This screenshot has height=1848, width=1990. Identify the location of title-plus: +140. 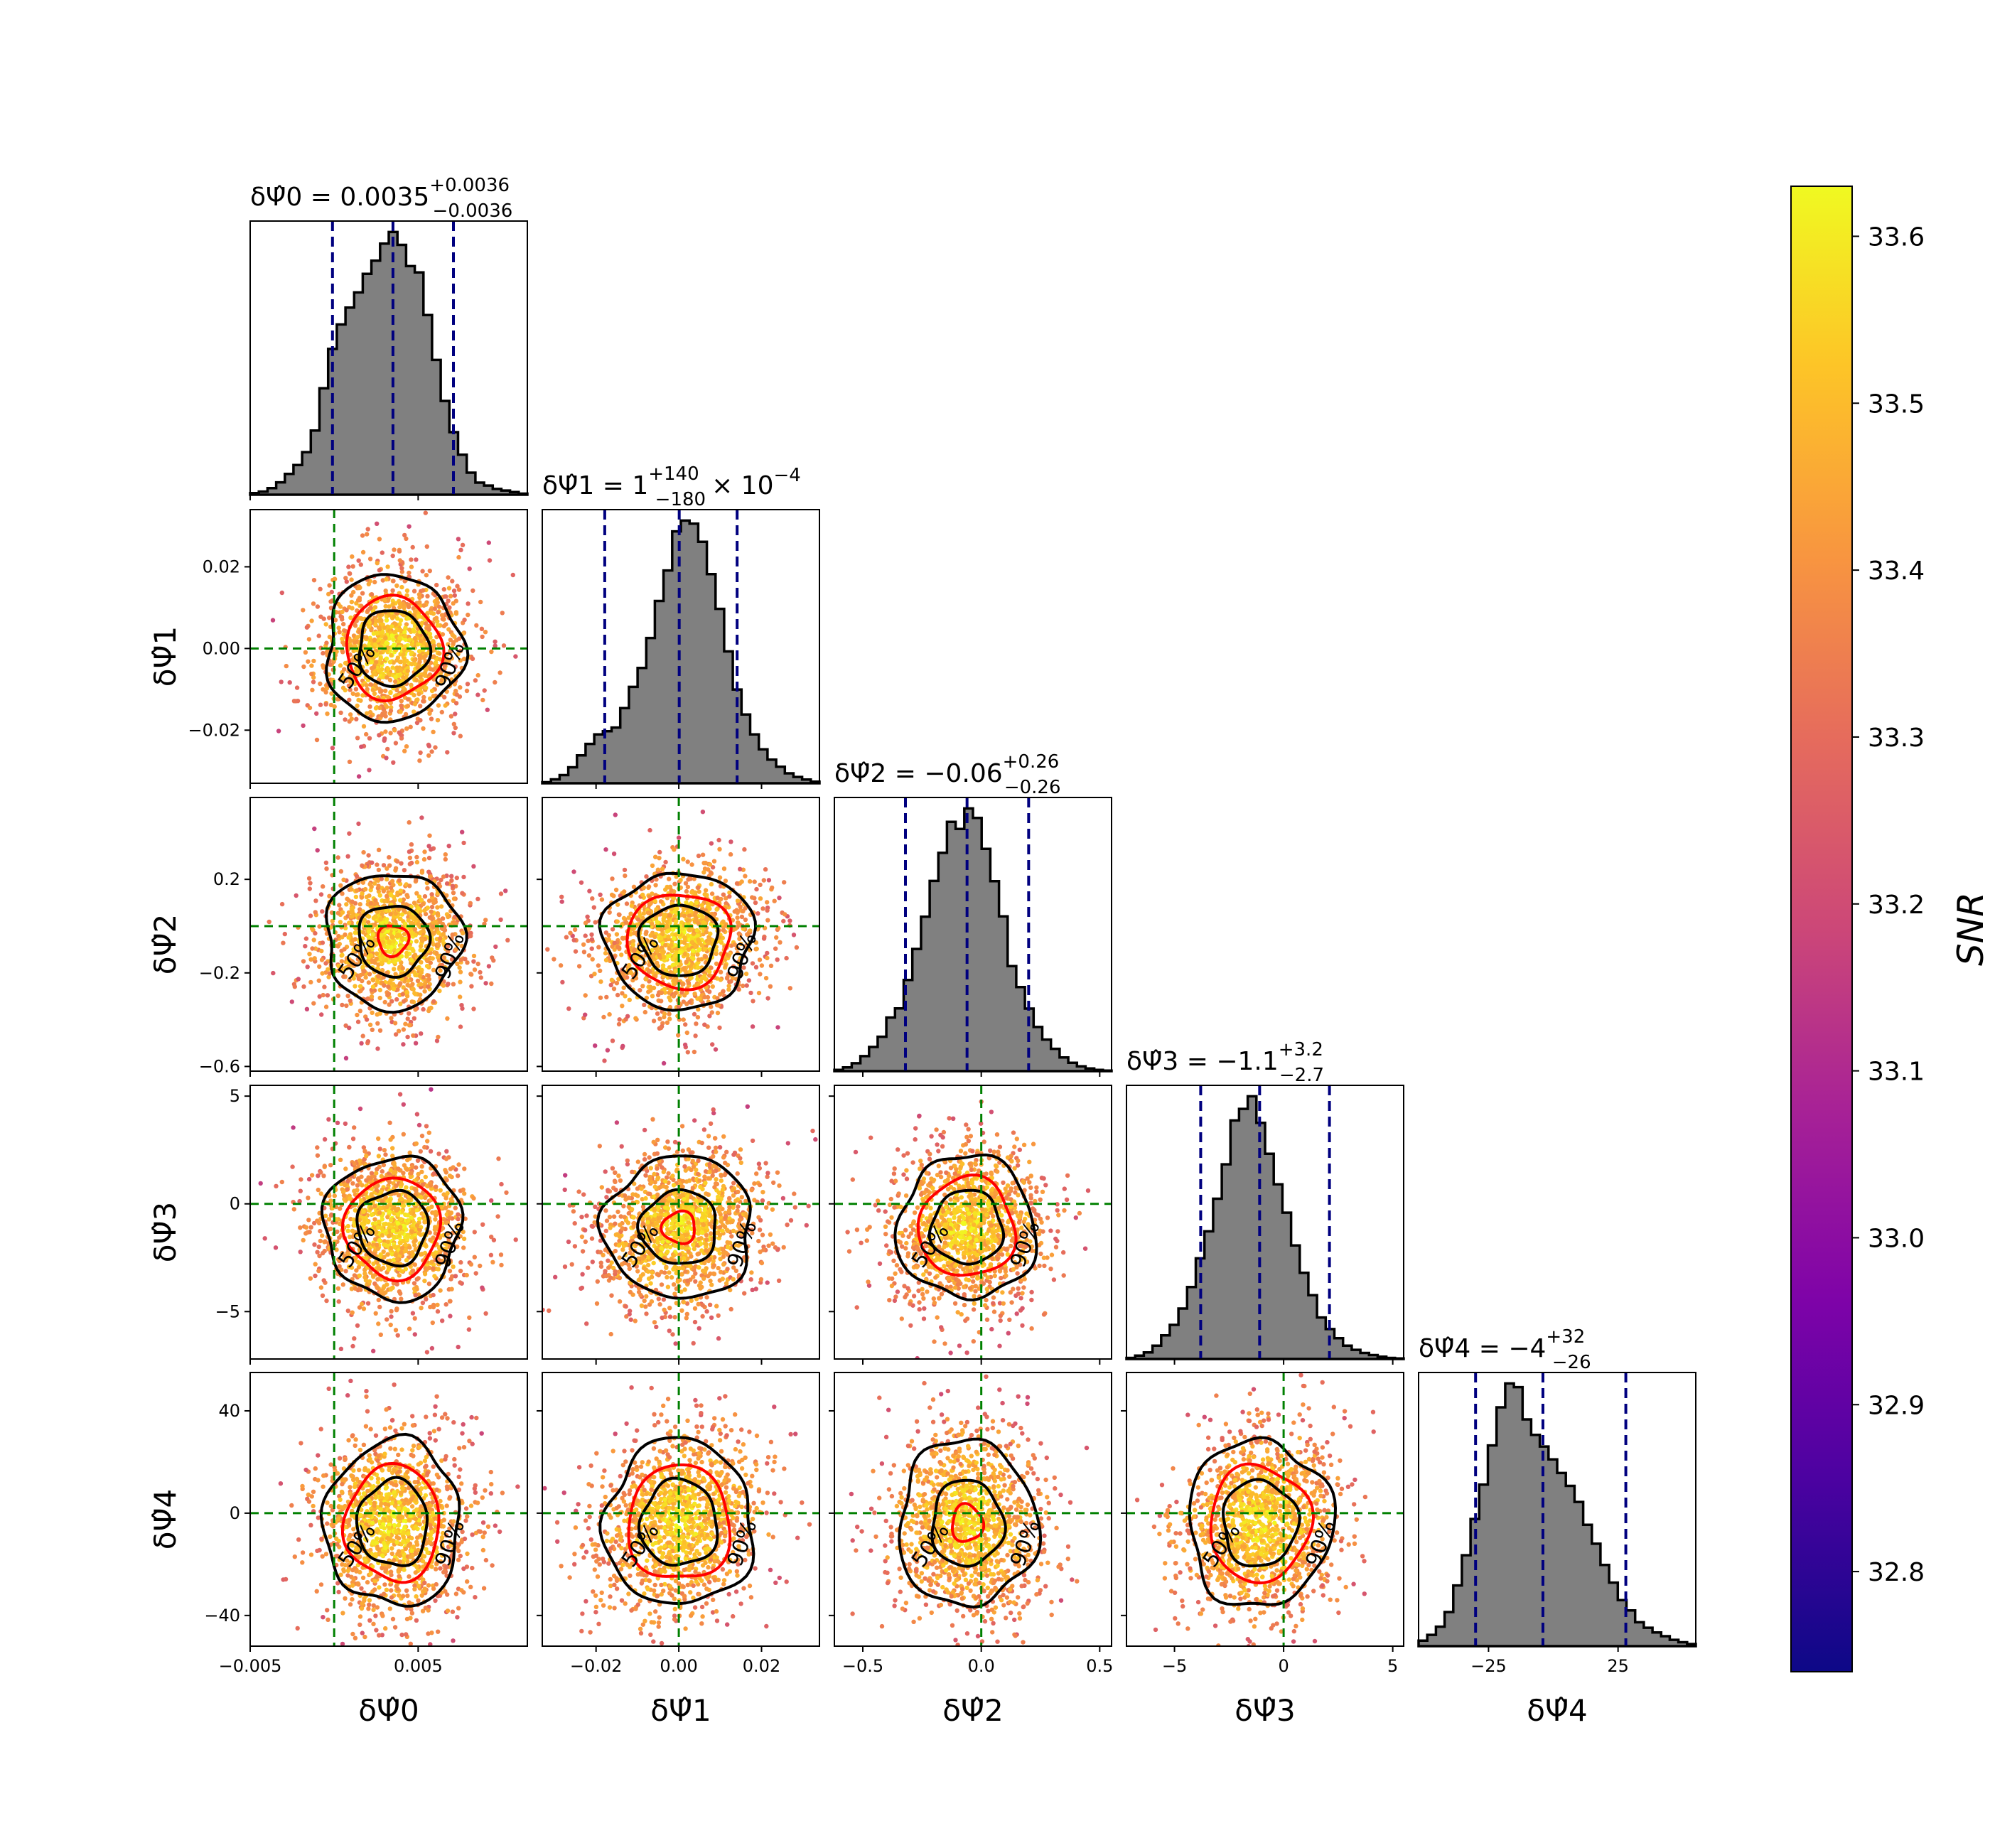
(673, 474).